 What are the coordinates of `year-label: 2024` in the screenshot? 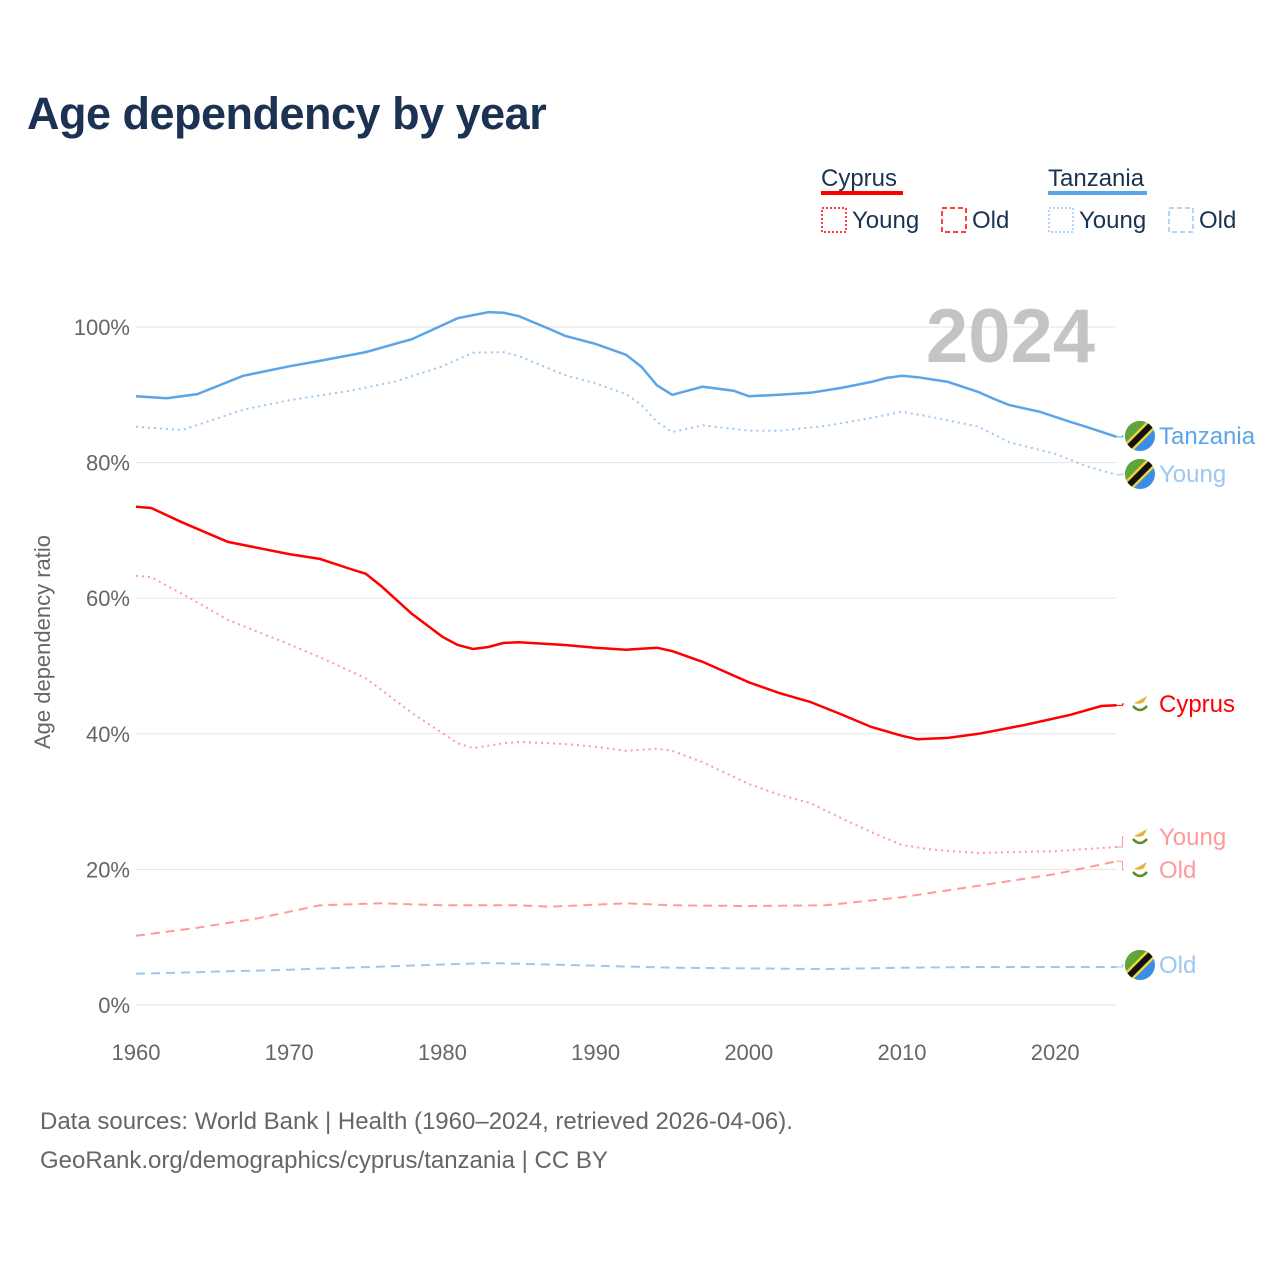 It's located at (1010, 336).